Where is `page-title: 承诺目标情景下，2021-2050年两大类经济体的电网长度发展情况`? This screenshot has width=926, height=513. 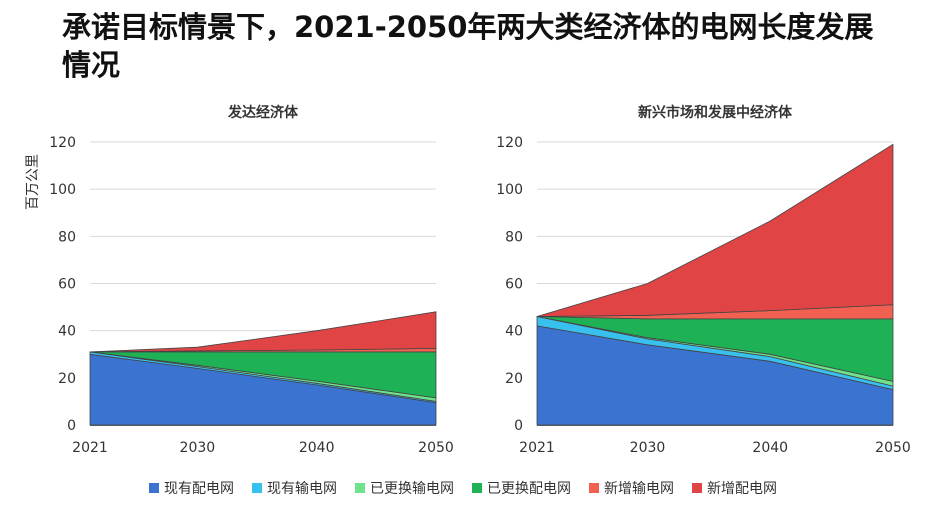 page-title: 承诺目标情景下，2021-2050年两大类经济体的电网长度发展情况 is located at coordinates (468, 46).